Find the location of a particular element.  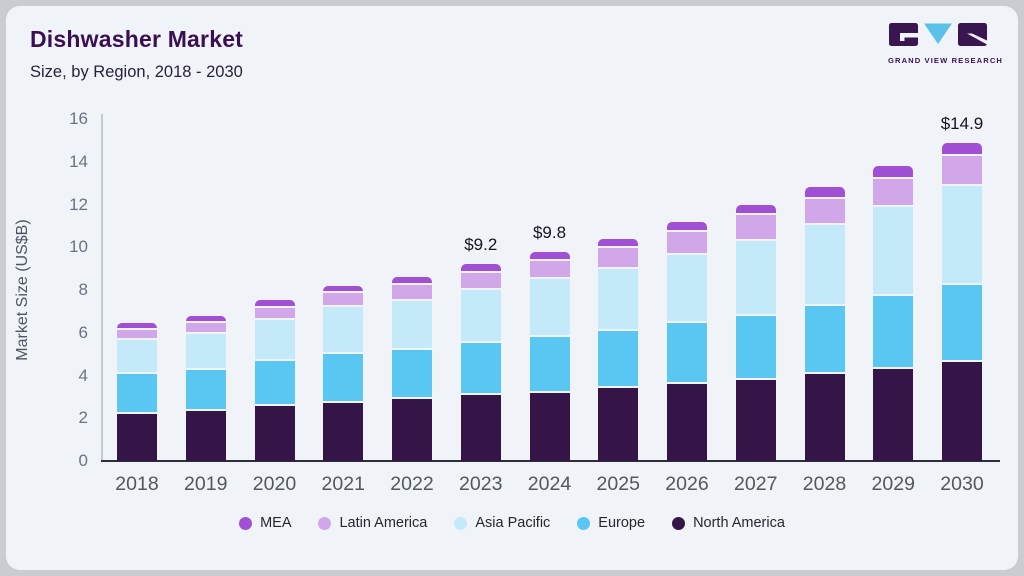

x-tick-label: 2022 is located at coordinates (412, 484).